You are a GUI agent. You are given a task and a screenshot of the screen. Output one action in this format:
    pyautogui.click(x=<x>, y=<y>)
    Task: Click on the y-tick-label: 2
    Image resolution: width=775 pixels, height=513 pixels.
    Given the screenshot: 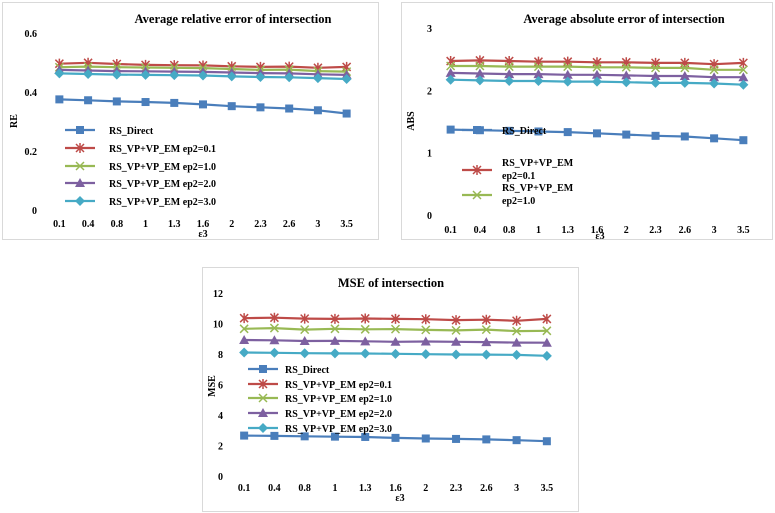 What is the action you would take?
    pyautogui.click(x=220, y=447)
    